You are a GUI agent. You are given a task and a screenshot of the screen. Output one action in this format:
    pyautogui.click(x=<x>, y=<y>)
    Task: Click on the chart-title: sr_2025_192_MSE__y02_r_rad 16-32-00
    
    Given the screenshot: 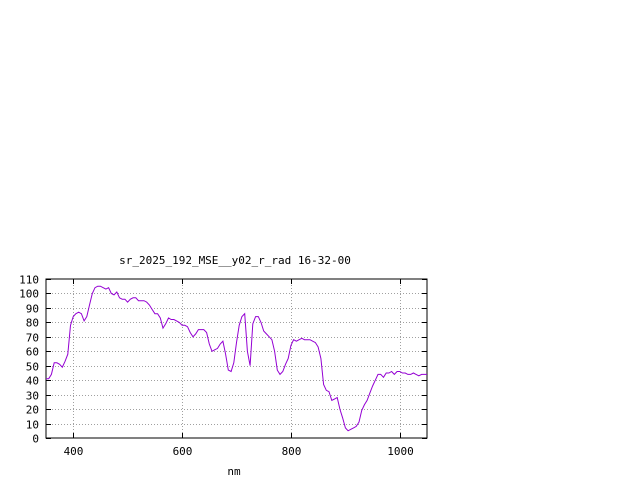 What is the action you would take?
    pyautogui.click(x=235, y=260)
    